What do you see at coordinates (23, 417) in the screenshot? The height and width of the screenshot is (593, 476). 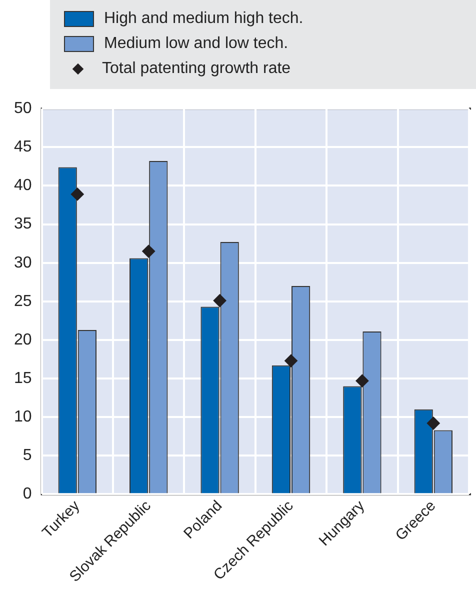 I see `y-tick-label: 10` at bounding box center [23, 417].